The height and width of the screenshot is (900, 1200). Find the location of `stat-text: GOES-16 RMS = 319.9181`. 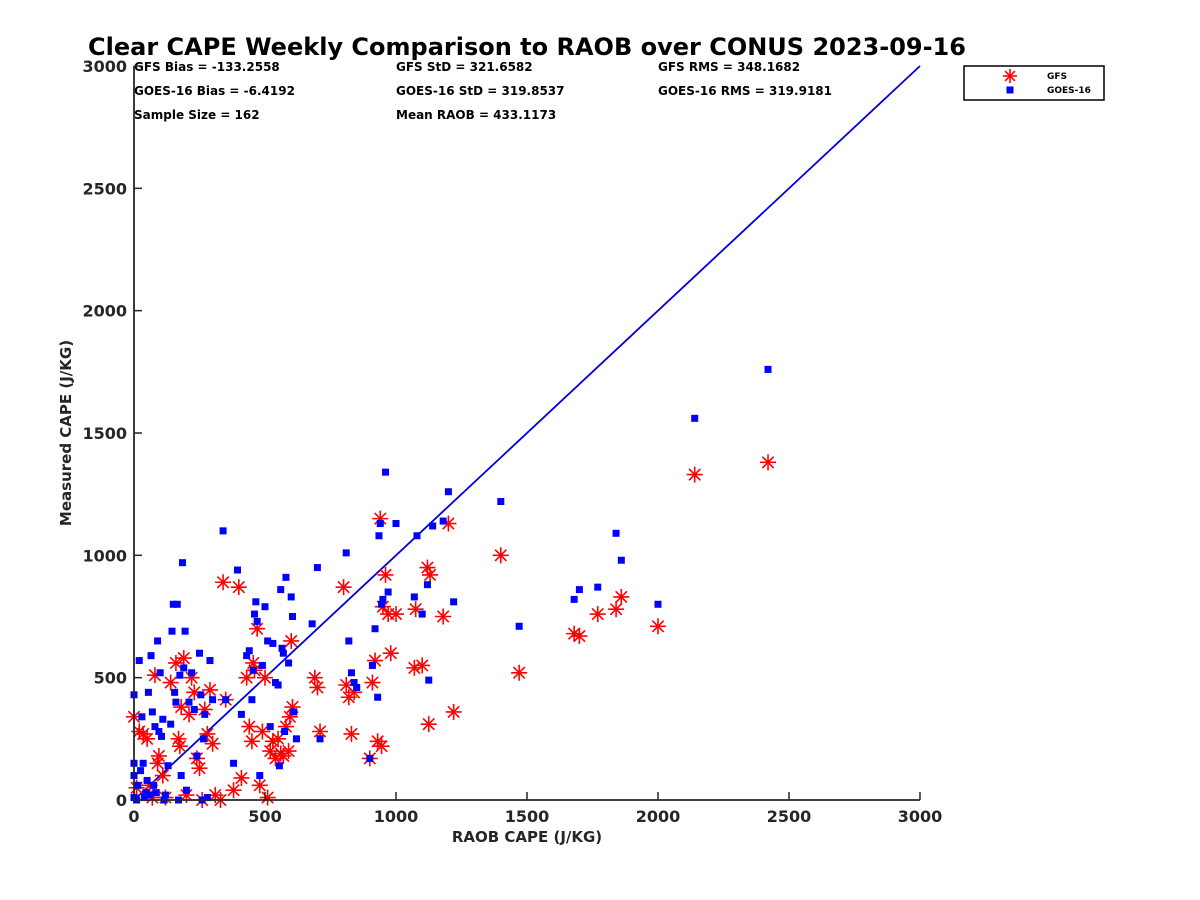

stat-text: GOES-16 RMS = 319.9181 is located at coordinates (745, 91).